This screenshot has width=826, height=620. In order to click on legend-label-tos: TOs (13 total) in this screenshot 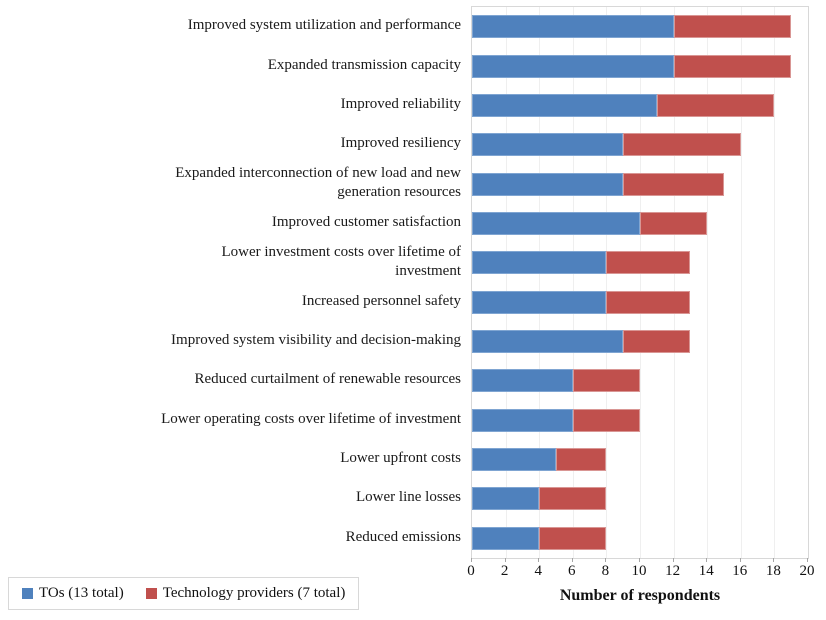, I will do `click(81, 593)`.